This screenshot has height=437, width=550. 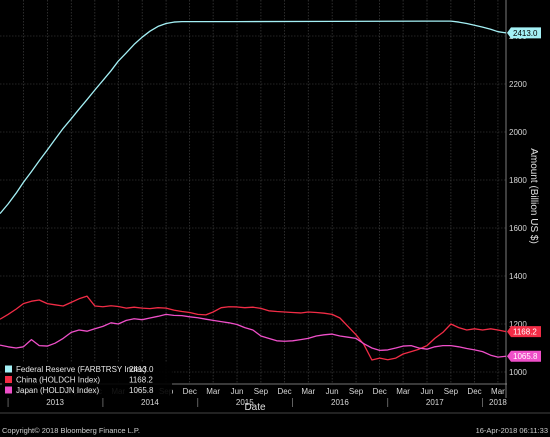 What do you see at coordinates (55, 402) in the screenshot?
I see `year-label: 2013` at bounding box center [55, 402].